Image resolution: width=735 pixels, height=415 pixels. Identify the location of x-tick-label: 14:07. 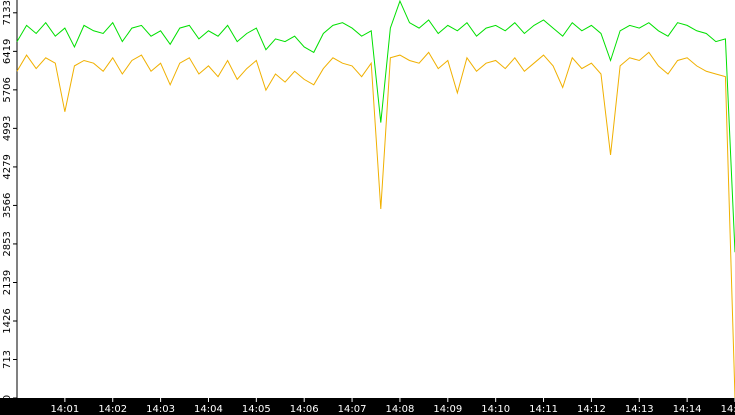
(352, 409).